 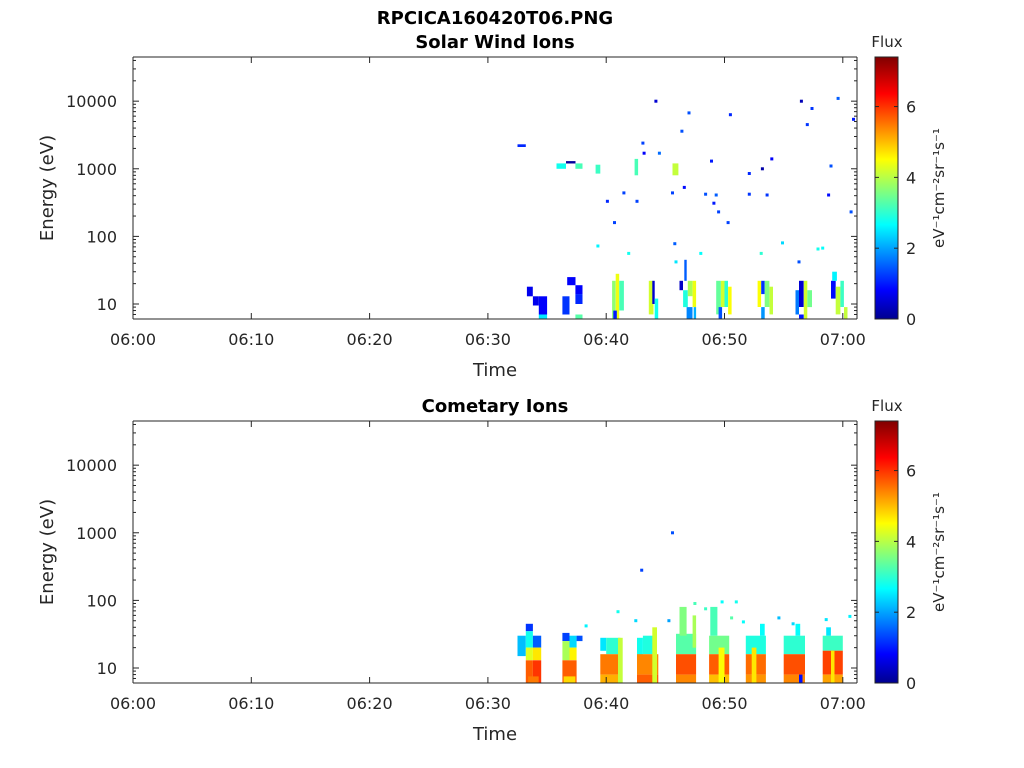 I want to click on x-tick-label: 07:00, so click(x=843, y=339).